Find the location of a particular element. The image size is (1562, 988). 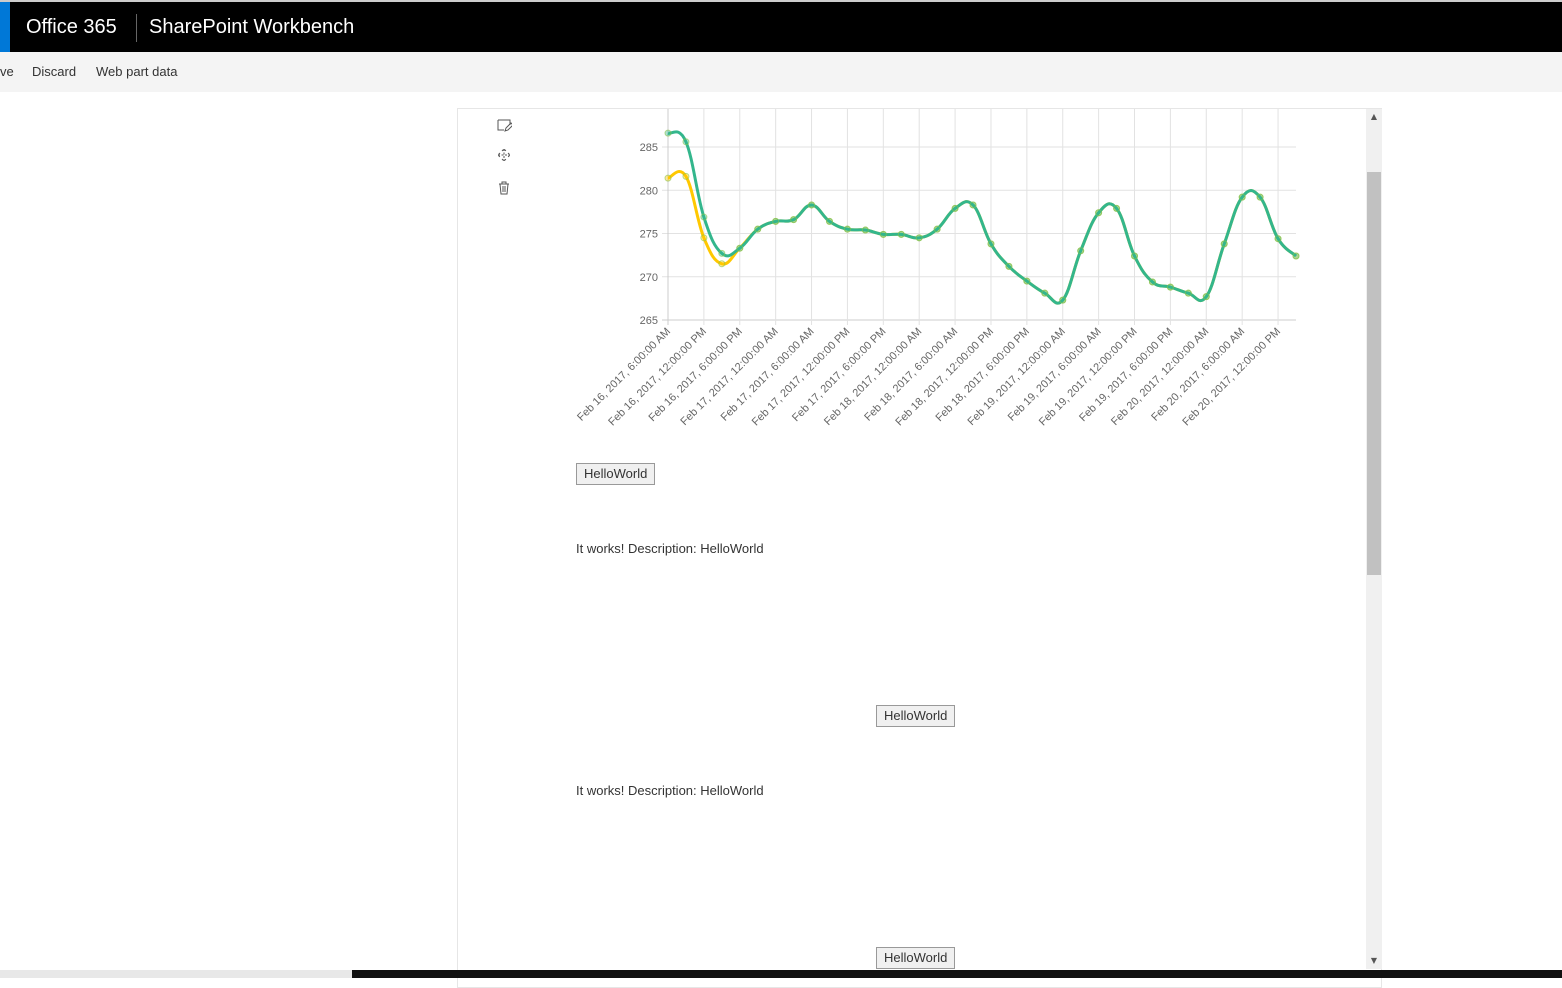

edit-icon is located at coordinates (505, 125).